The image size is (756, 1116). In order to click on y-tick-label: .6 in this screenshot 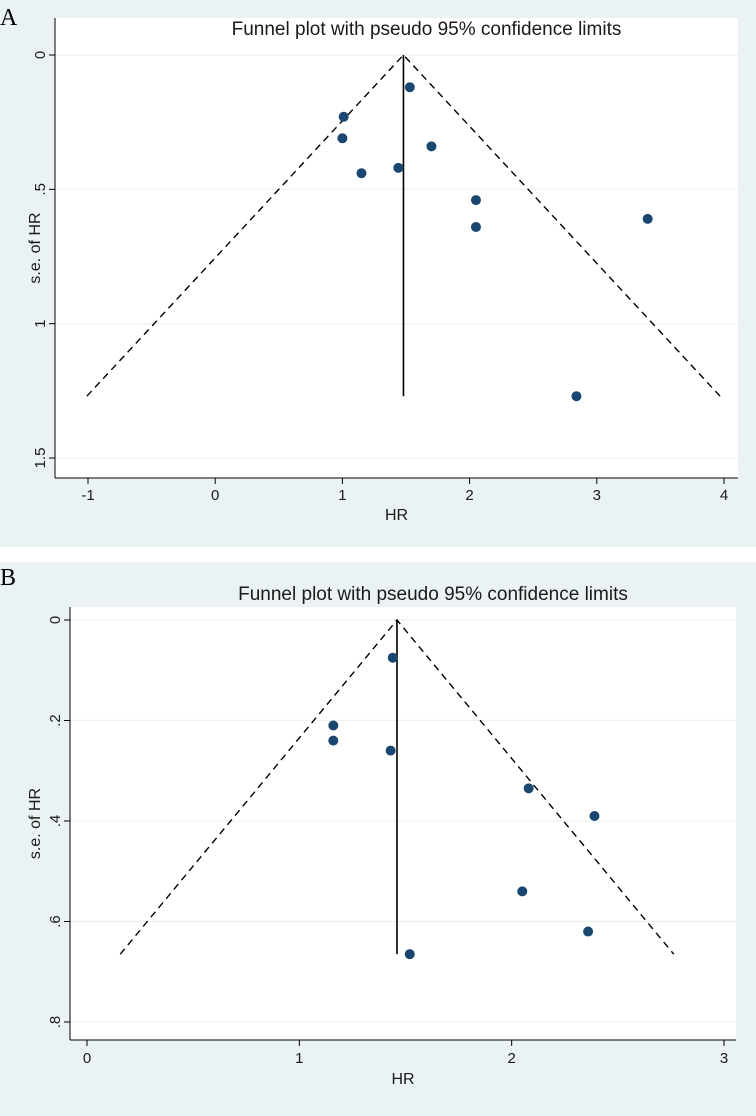, I will do `click(55, 921)`.